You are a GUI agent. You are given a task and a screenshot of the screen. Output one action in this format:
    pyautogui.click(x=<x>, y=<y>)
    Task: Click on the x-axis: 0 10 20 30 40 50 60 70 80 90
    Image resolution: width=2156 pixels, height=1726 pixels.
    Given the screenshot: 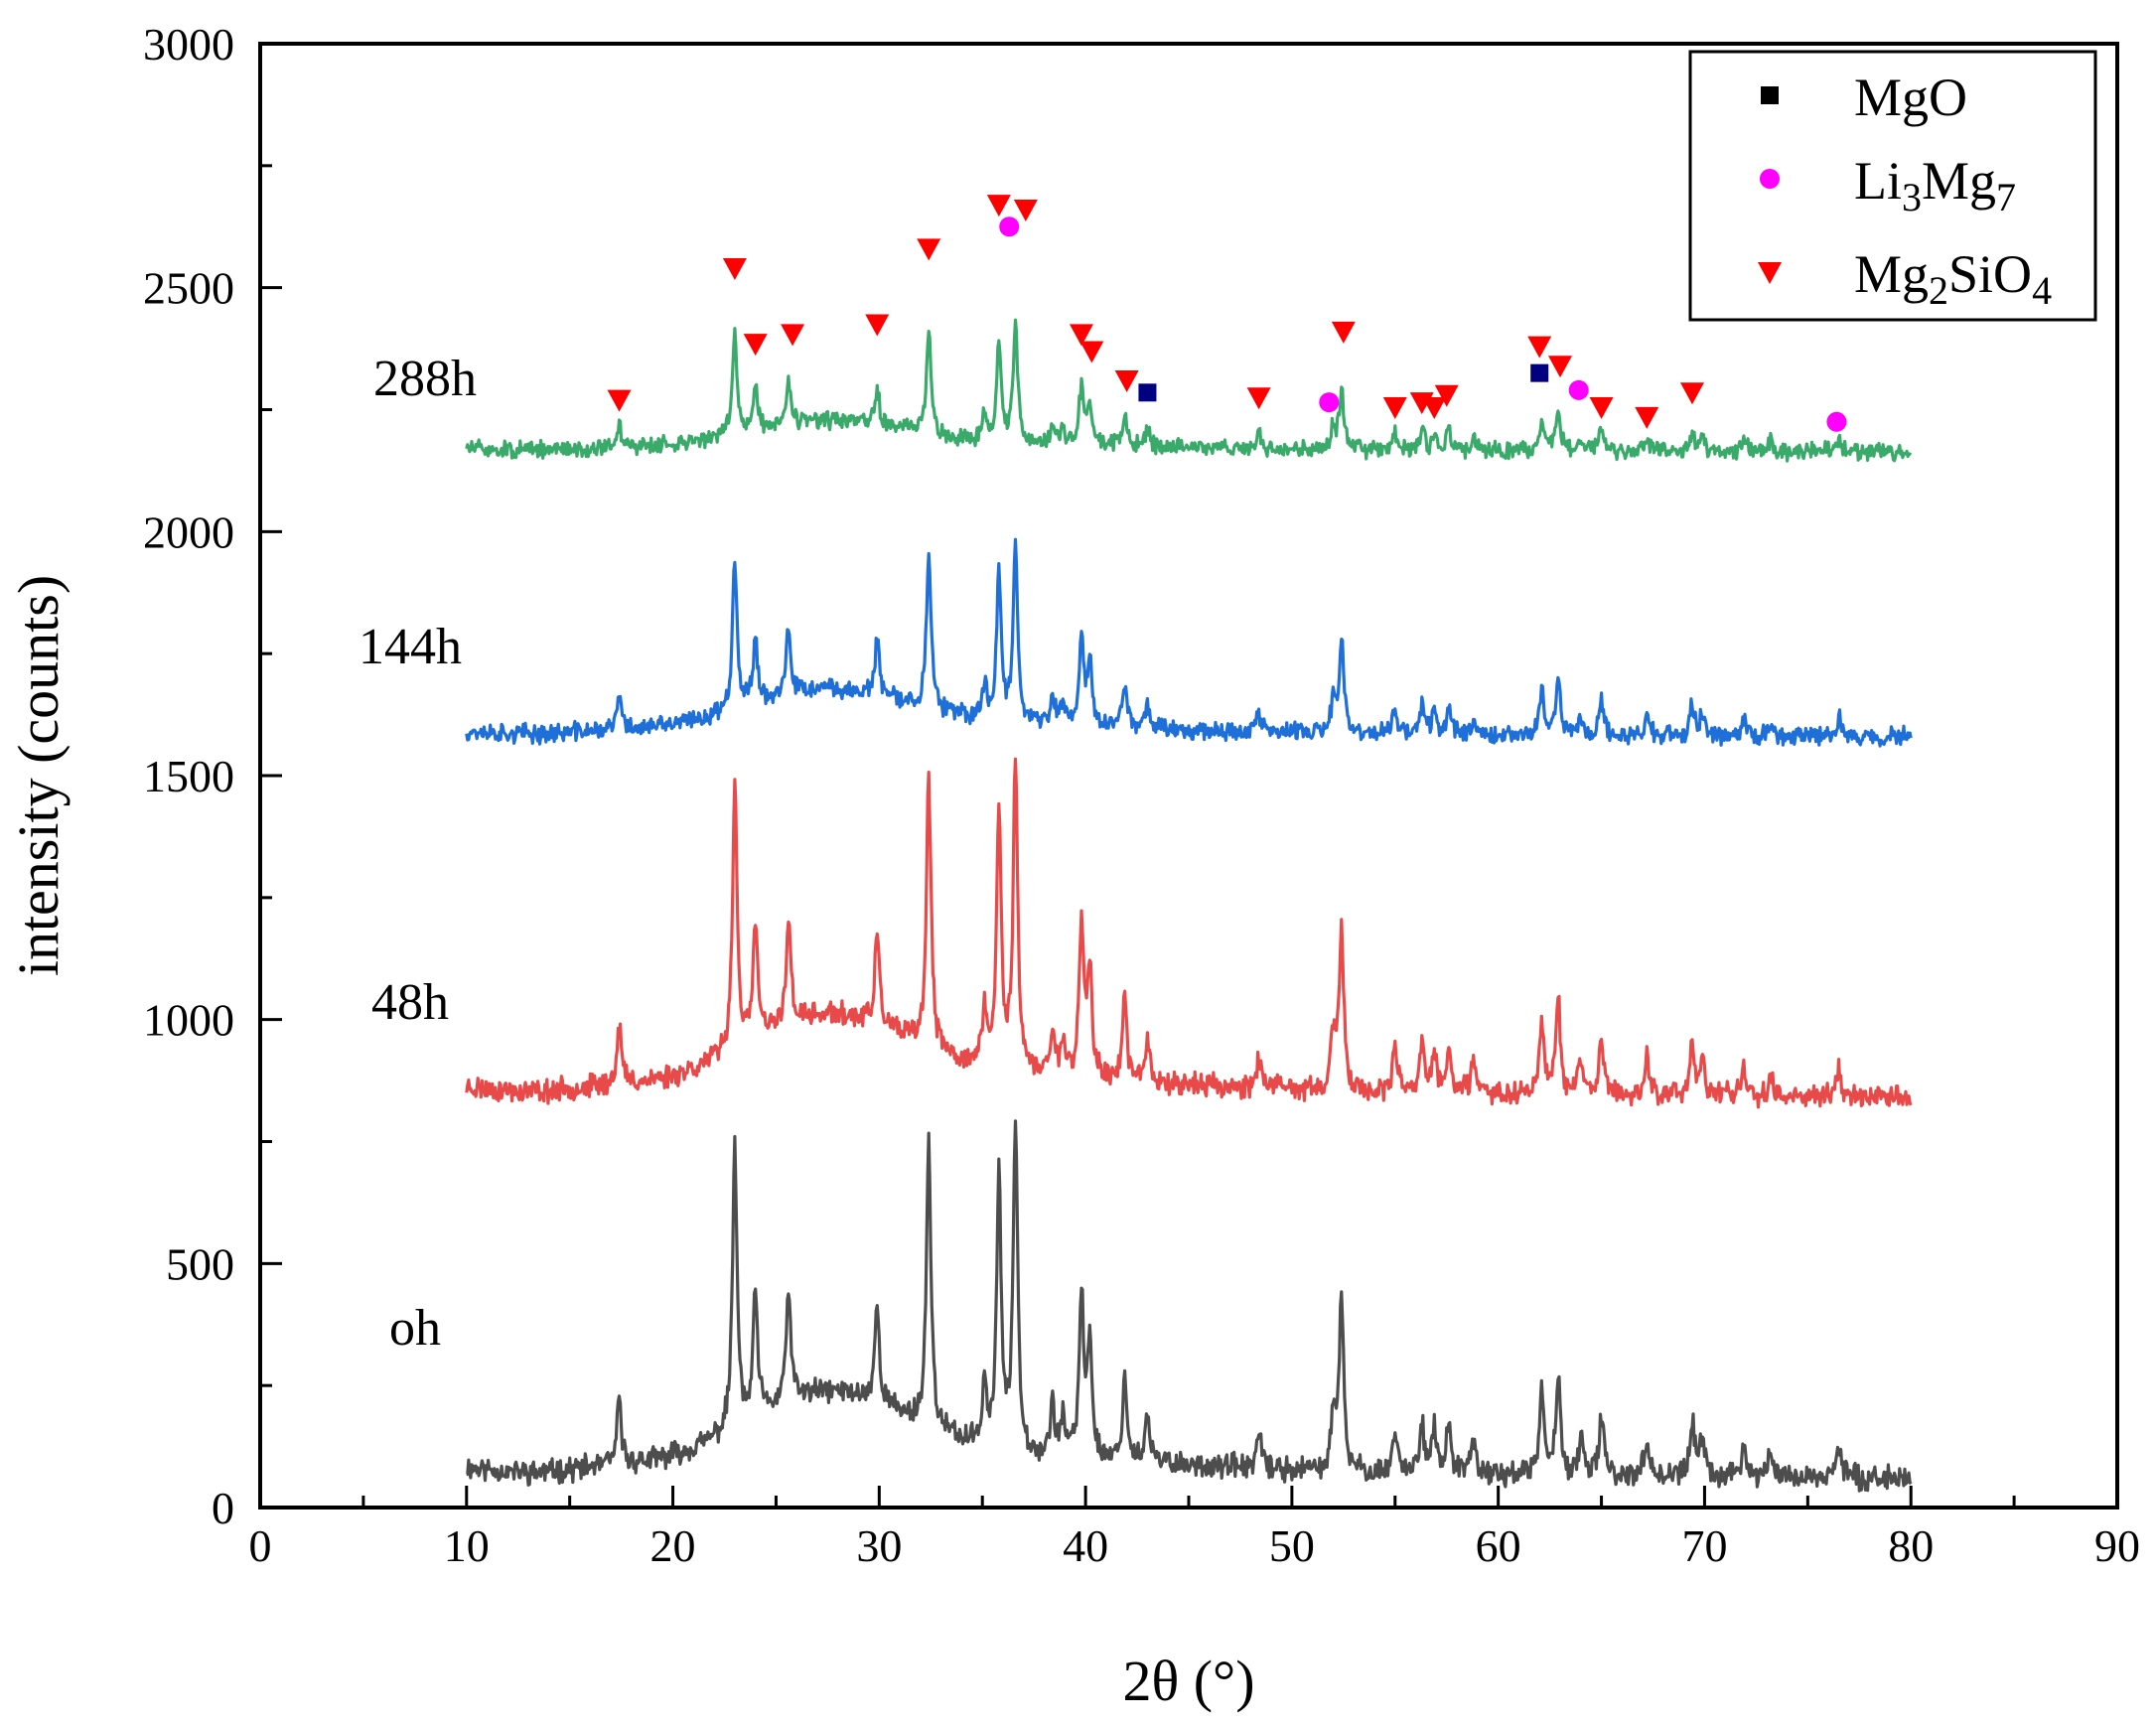 What is the action you would take?
    pyautogui.click(x=1194, y=1528)
    